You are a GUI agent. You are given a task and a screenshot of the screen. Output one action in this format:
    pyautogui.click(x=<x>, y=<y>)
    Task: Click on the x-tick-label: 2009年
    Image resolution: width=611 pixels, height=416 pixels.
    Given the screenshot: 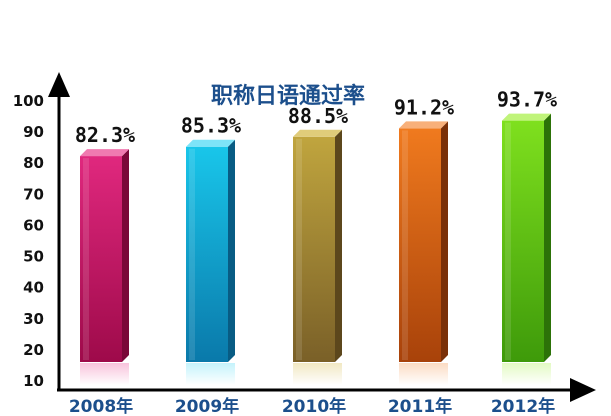 What is the action you would take?
    pyautogui.click(x=207, y=406)
    